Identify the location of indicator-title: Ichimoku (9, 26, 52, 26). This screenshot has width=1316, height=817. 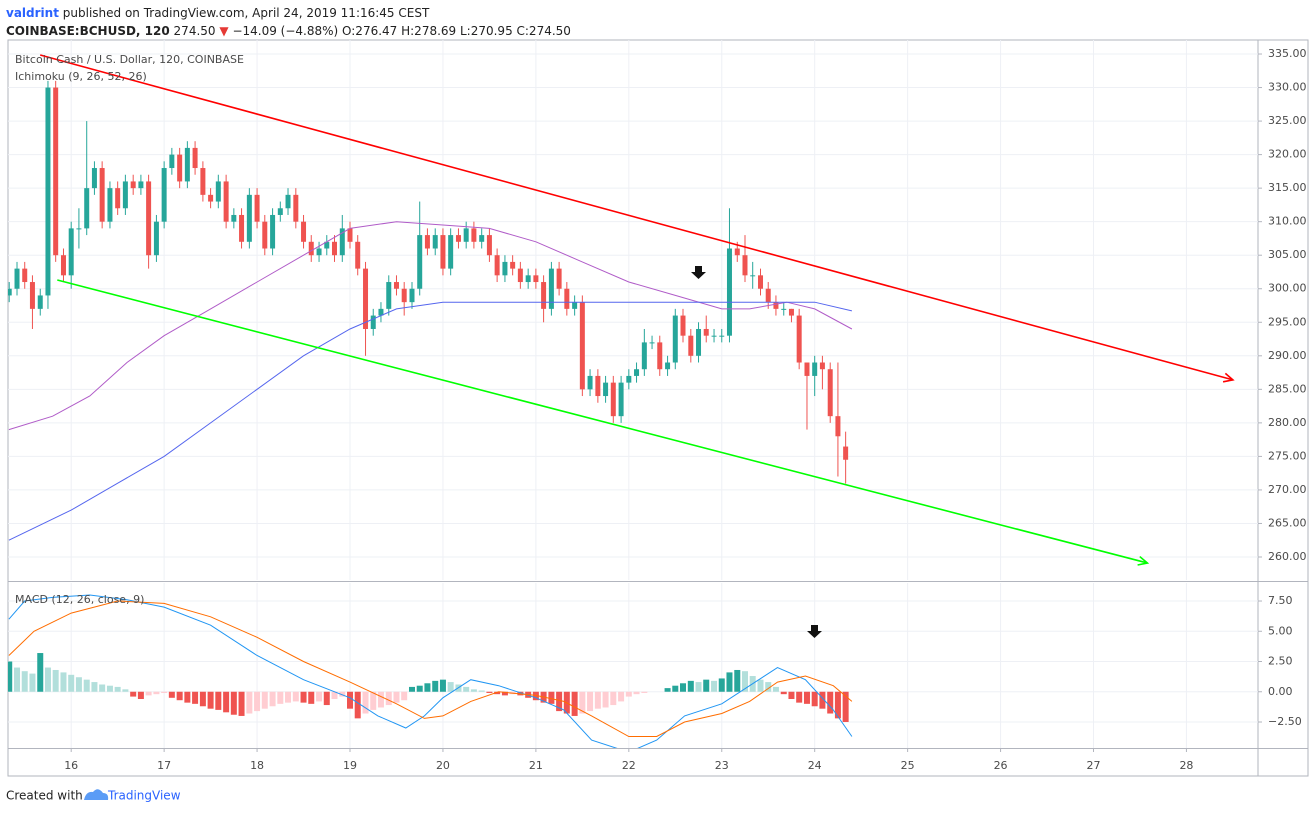
(81, 76).